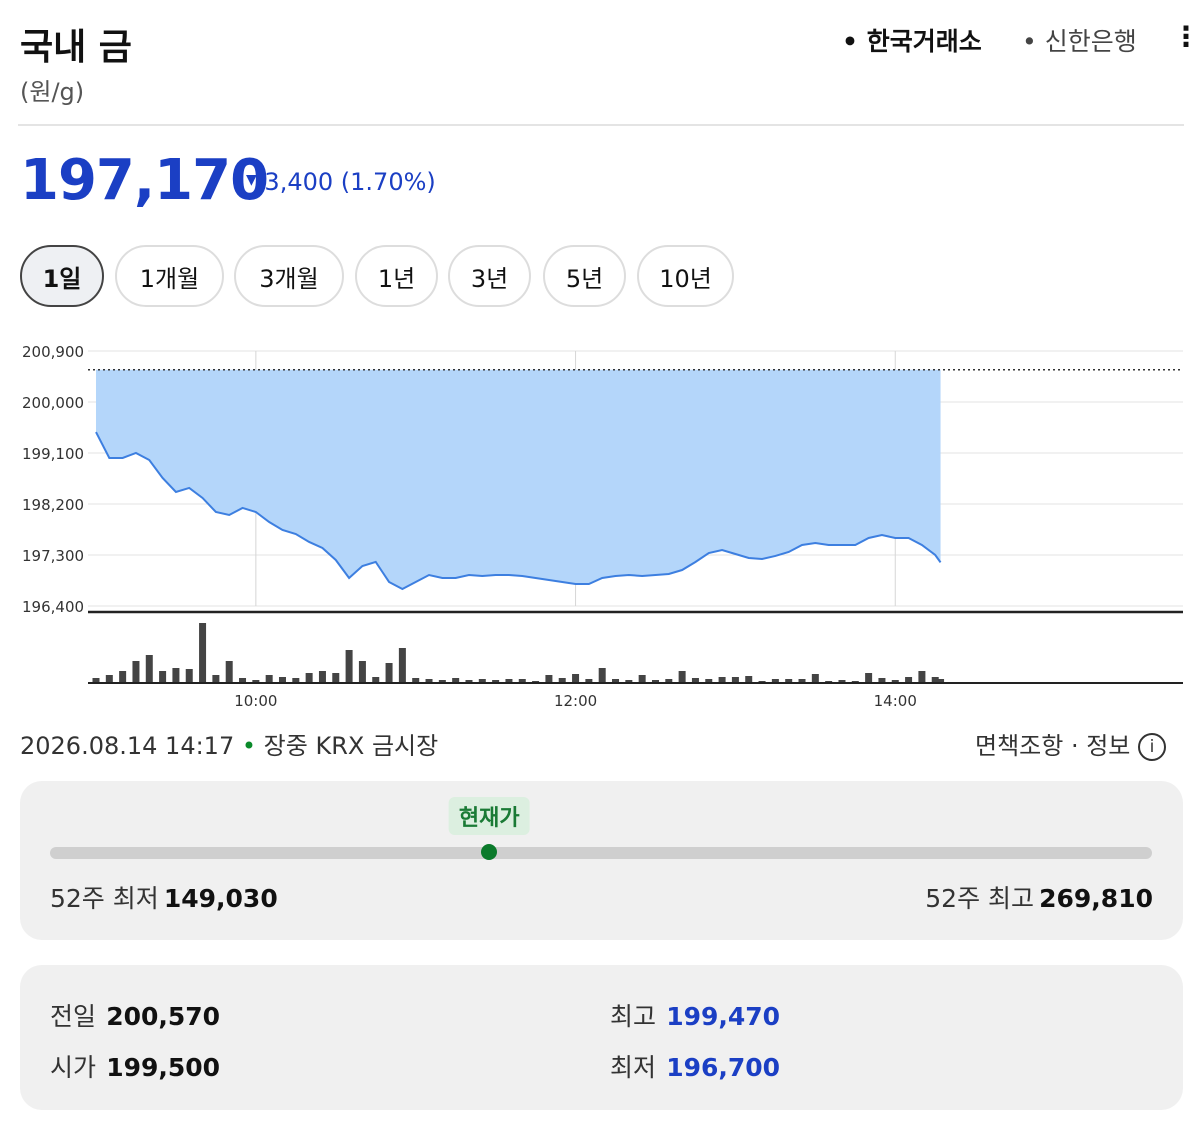 Image resolution: width=1200 pixels, height=1126 pixels. Describe the element at coordinates (601, 125) in the screenshot. I see `divider` at that location.